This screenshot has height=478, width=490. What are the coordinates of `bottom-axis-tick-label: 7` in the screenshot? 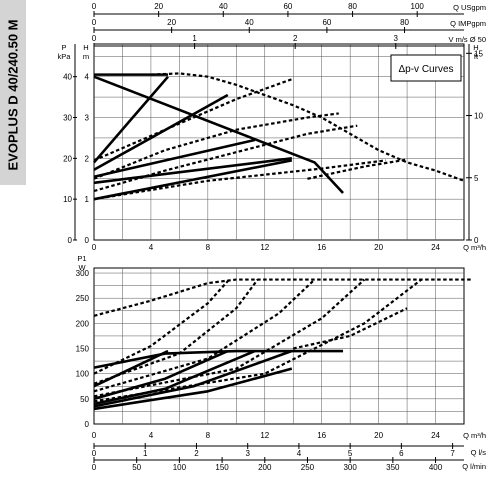 It's located at (452, 453).